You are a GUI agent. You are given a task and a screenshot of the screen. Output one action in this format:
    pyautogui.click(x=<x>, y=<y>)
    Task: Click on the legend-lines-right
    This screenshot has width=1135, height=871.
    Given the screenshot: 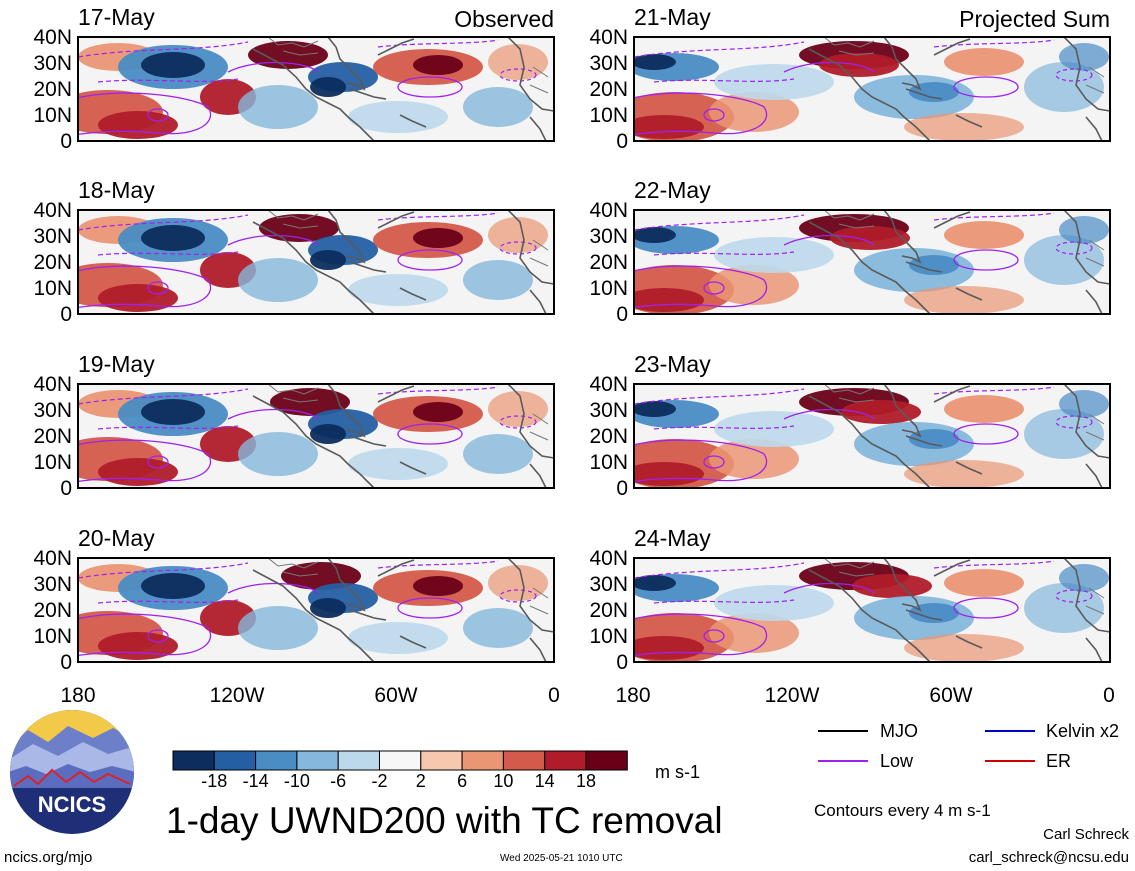 What is the action you would take?
    pyautogui.click(x=1010, y=746)
    